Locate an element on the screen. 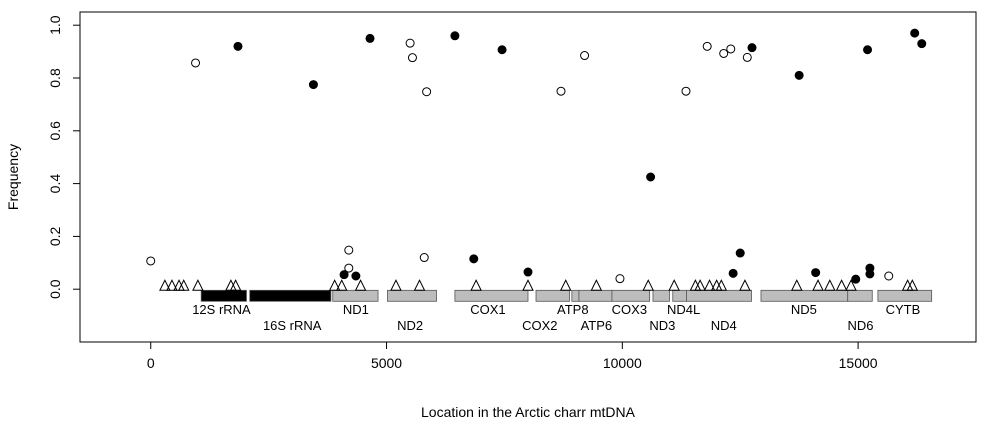 The width and height of the screenshot is (1000, 433). gene-label: ND2 is located at coordinates (410, 325).